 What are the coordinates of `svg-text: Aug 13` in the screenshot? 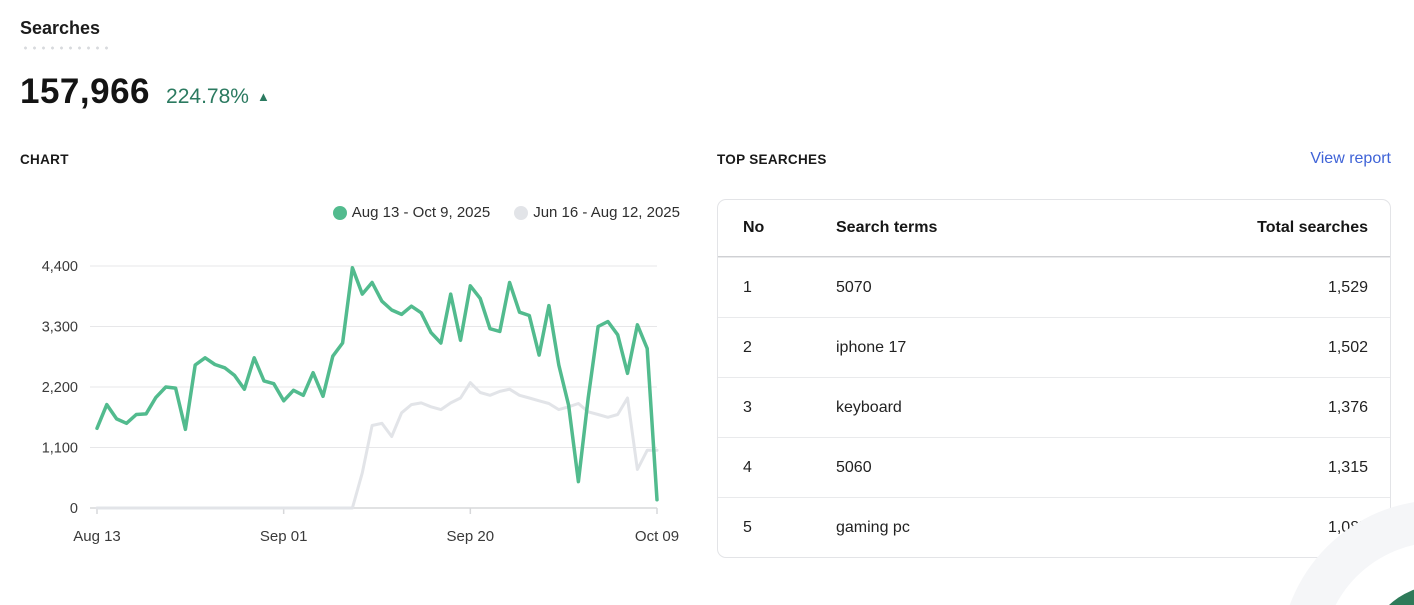 It's located at (97, 536).